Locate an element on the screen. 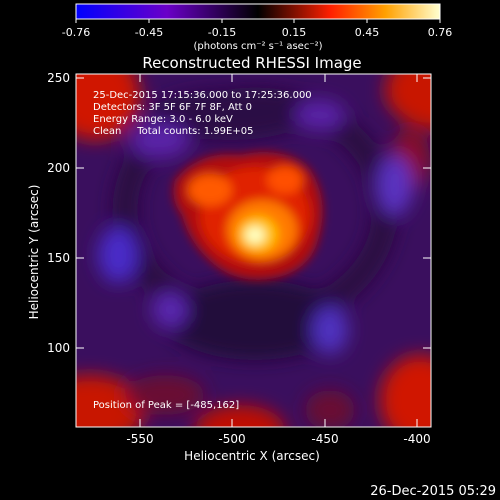 This screenshot has height=500, width=500. y-axis-label: Heliocentric Y (arcsec) is located at coordinates (34, 252).